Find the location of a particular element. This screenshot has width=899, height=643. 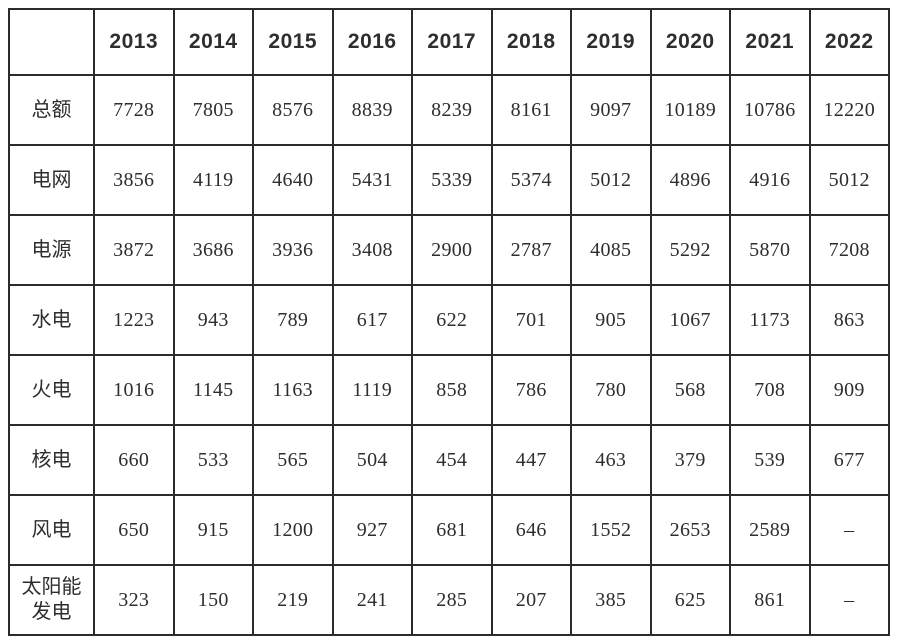

table-cell: 660 is located at coordinates (134, 460).